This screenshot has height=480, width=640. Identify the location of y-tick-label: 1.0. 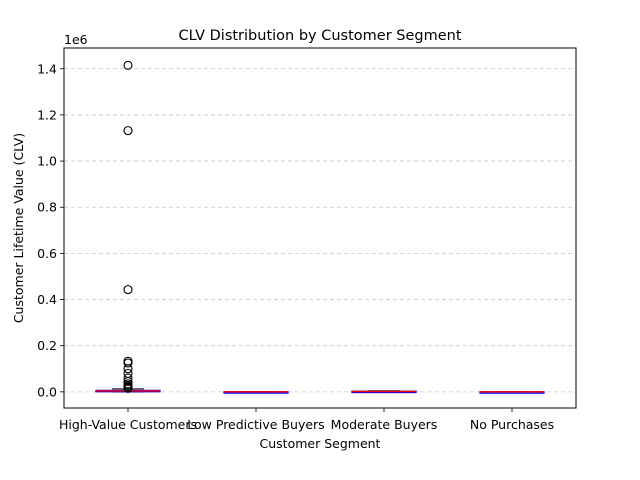
(47, 161).